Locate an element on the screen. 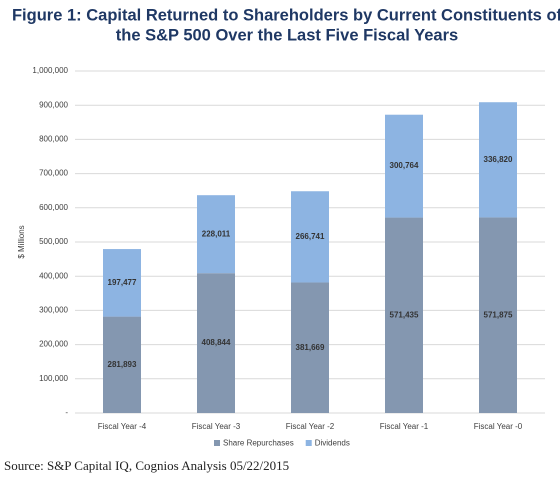 The width and height of the screenshot is (560, 485). x-tick-label: Fiscal Year -2 is located at coordinates (310, 426).